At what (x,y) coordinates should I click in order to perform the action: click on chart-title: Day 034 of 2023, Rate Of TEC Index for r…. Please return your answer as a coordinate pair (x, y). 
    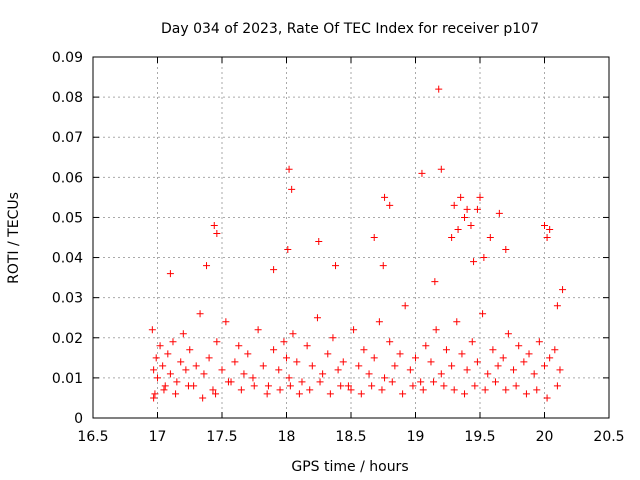
    Looking at the image, I should click on (350, 29).